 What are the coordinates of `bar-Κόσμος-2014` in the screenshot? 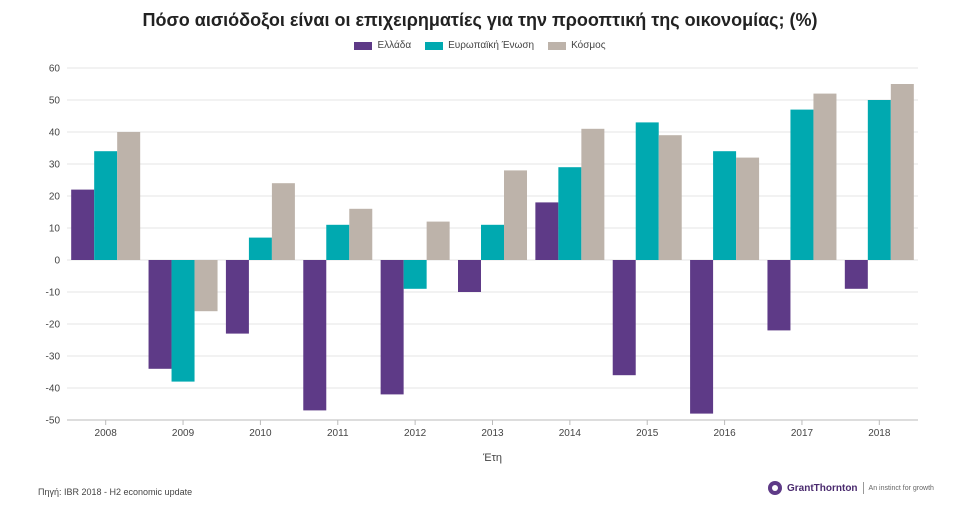 It's located at (593, 194).